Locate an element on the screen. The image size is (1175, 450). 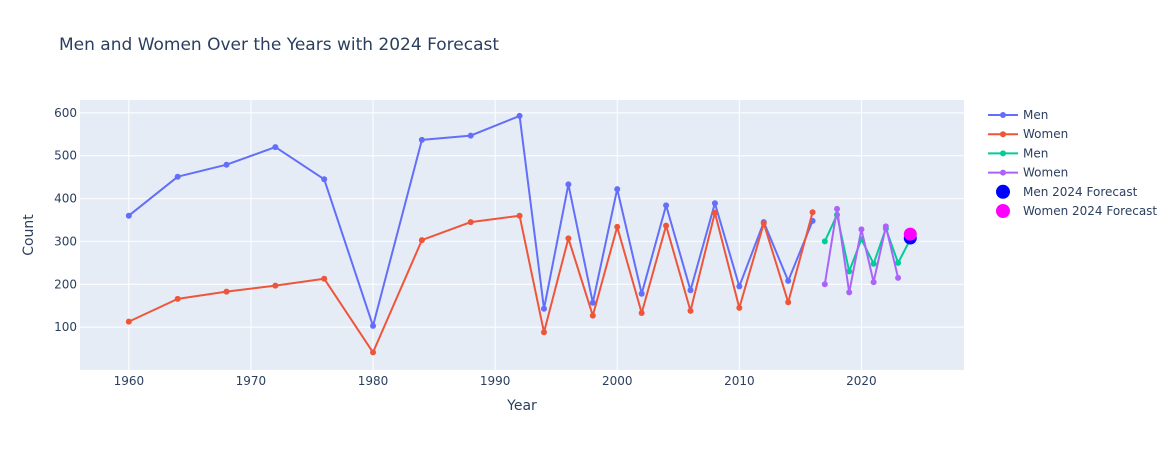
x-tick-label: 1960 is located at coordinates (129, 381).